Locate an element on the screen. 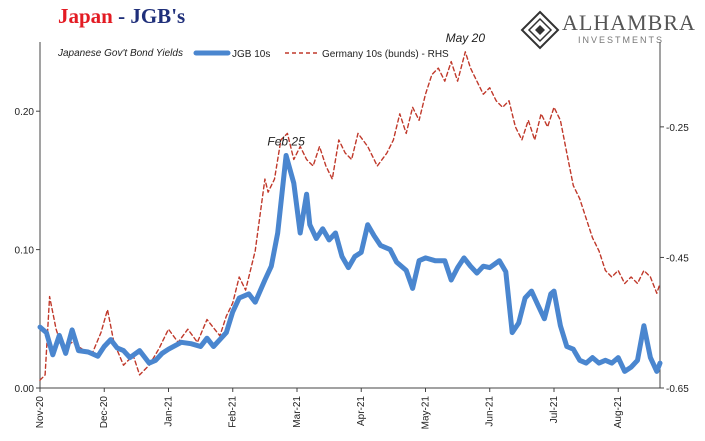  right-y-tick-label: -0.45 is located at coordinates (677, 258).